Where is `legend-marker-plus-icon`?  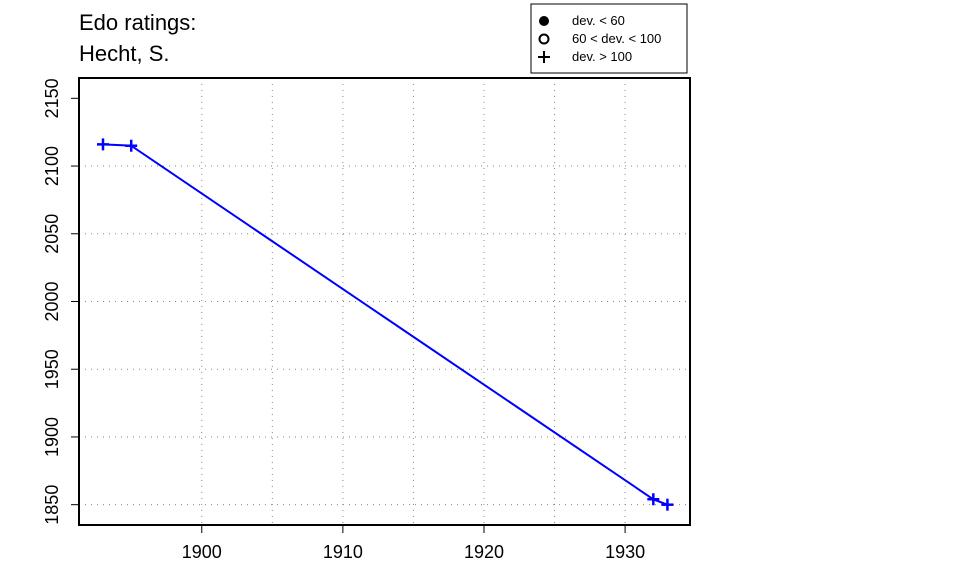
legend-marker-plus-icon is located at coordinates (544, 57).